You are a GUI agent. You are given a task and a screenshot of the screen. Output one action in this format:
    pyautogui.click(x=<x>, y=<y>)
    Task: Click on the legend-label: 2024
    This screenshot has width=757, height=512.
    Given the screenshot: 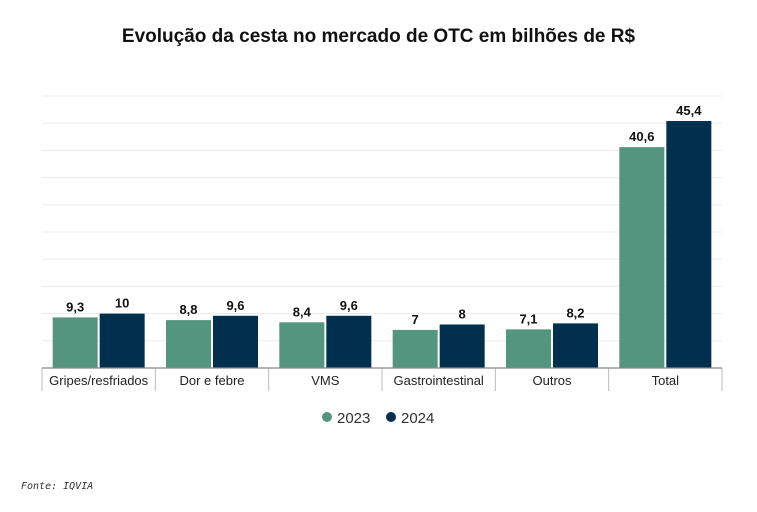 What is the action you would take?
    pyautogui.click(x=417, y=418)
    